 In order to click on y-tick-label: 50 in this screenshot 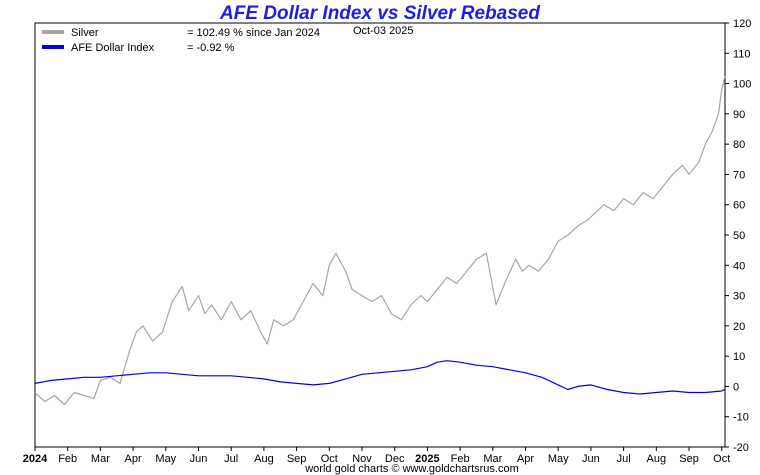, I will do `click(739, 236)`.